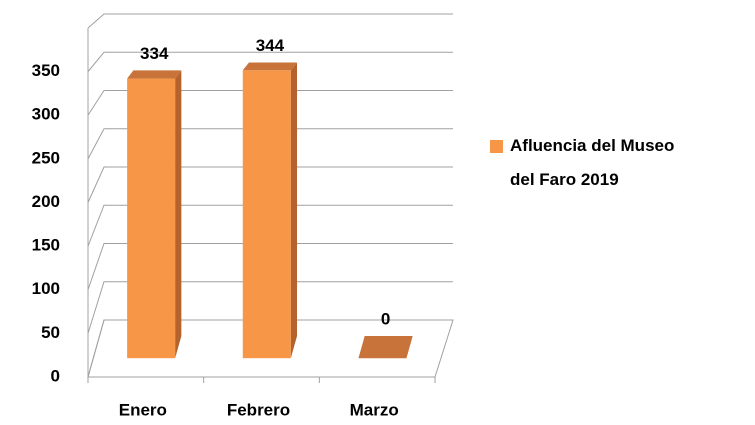 The width and height of the screenshot is (755, 425). Describe the element at coordinates (46, 245) in the screenshot. I see `y-tick-label: 150` at that location.